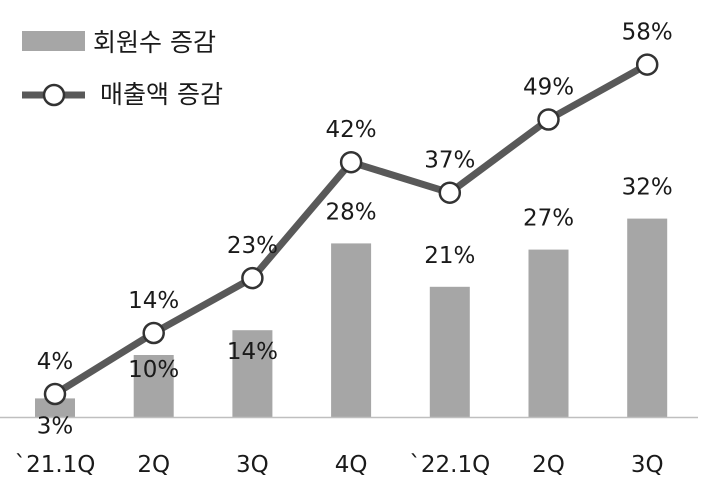 Image resolution: width=705 pixels, height=490 pixels. What do you see at coordinates (449, 161) in the screenshot?
I see `line-data-label: 37%` at bounding box center [449, 161].